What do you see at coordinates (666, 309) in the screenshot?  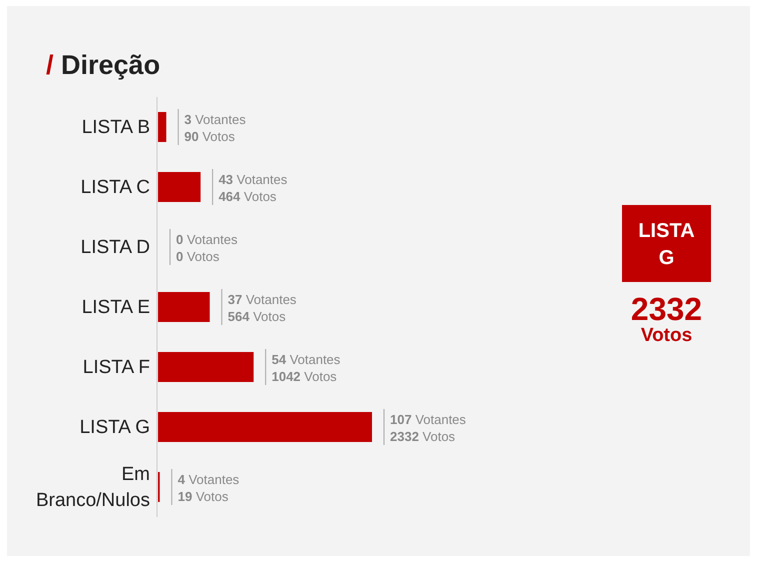 I see `text: 2332` at bounding box center [666, 309].